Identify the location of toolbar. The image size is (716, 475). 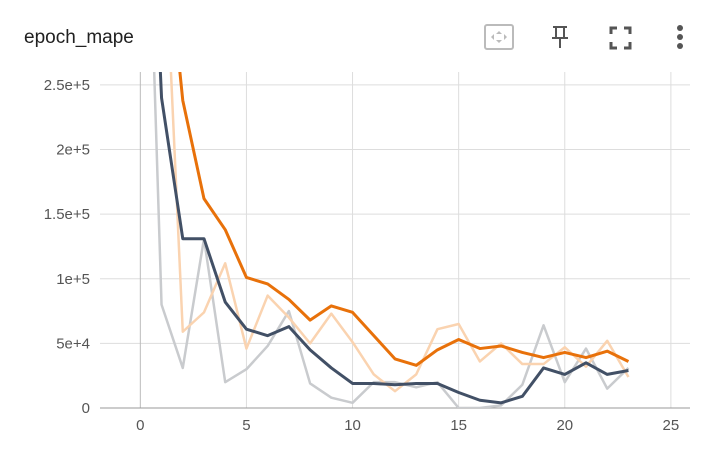
(583, 37).